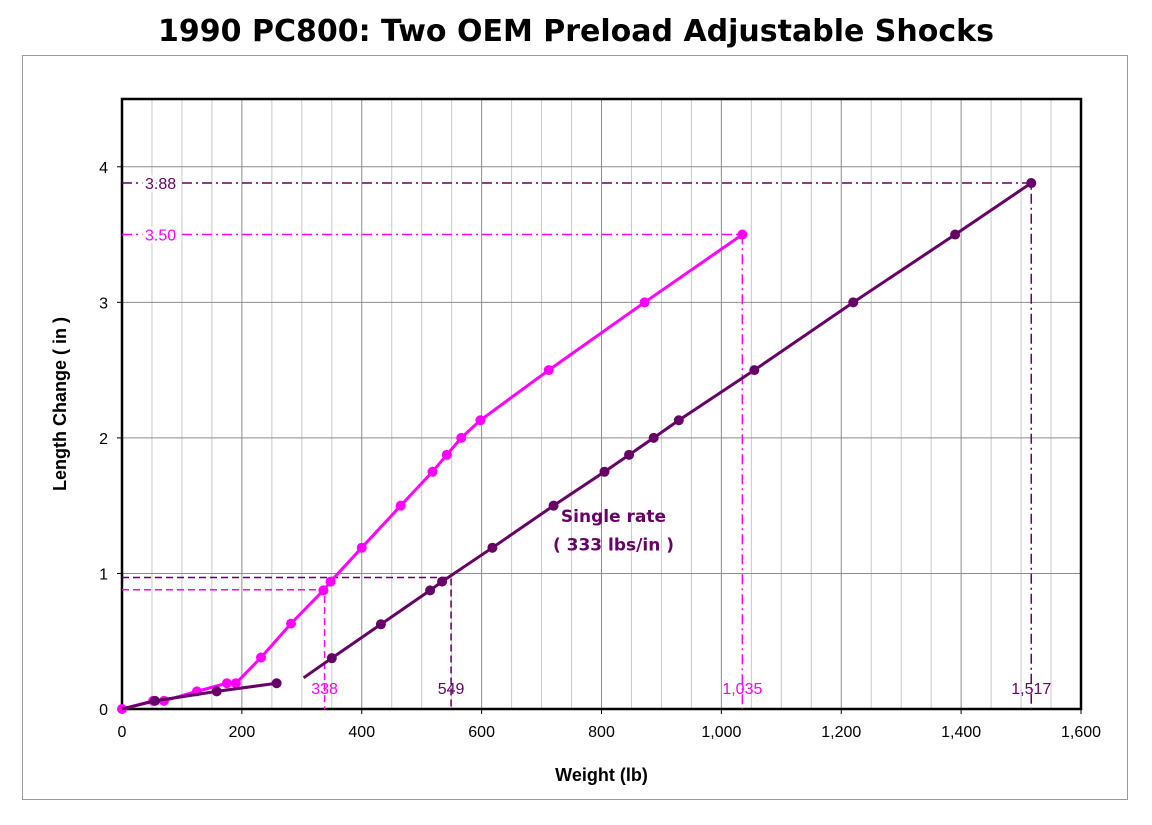  I want to click on rate-annotation: ( 333 lbs/in ), so click(613, 545).